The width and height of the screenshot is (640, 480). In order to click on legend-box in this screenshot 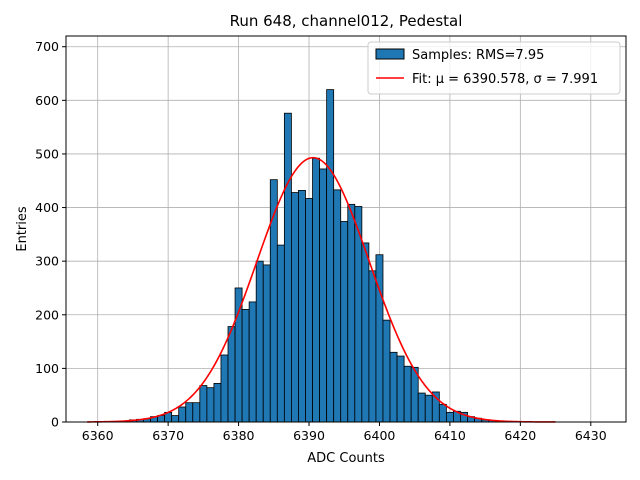, I will do `click(494, 68)`.